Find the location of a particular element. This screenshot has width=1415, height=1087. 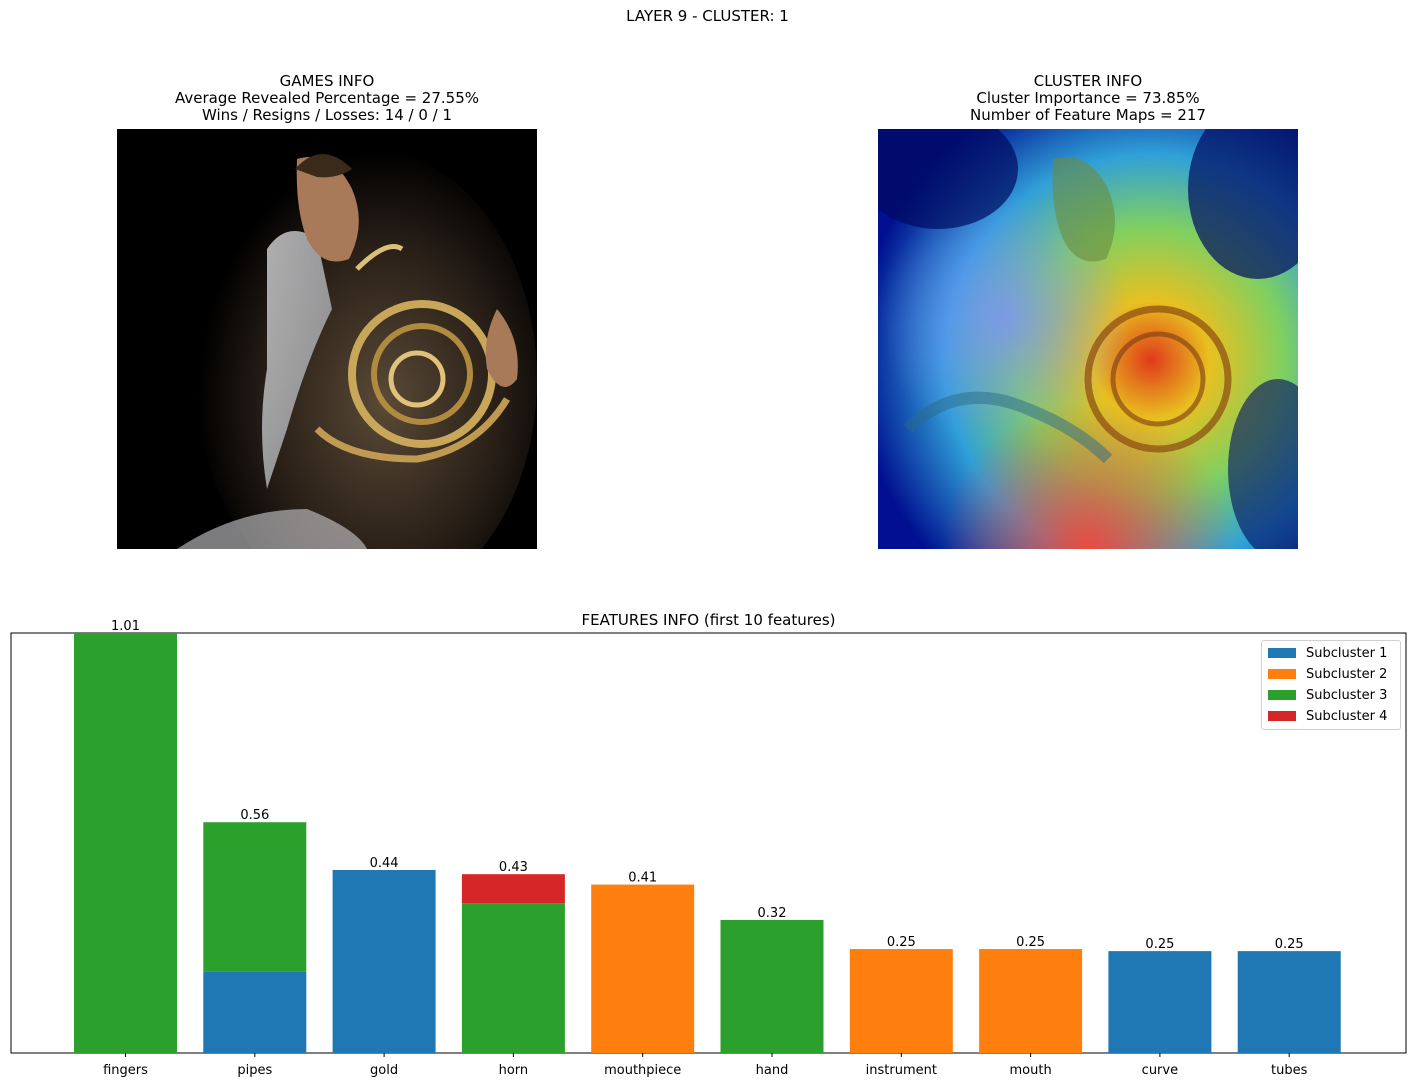

revealed-image-graphic is located at coordinates (327, 339).